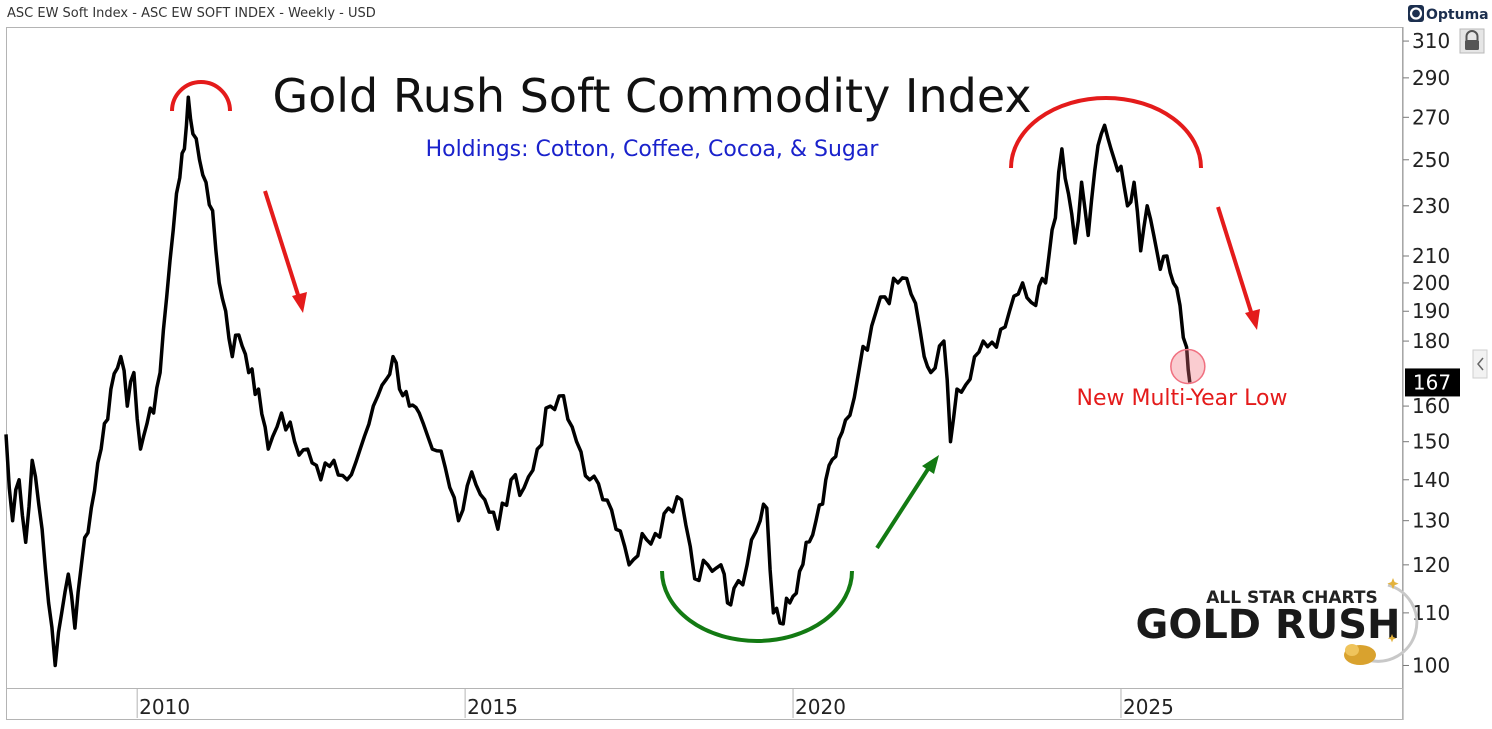 This screenshot has width=1492, height=729. I want to click on sparkle-icon-small, so click(1392, 638).